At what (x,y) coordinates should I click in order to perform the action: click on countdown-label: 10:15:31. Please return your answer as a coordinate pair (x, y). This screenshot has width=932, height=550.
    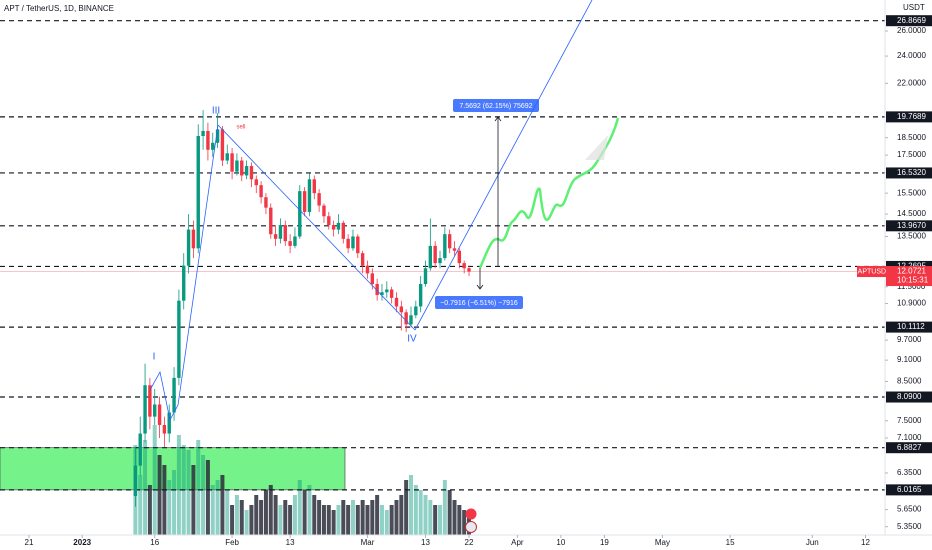
    Looking at the image, I should click on (913, 280).